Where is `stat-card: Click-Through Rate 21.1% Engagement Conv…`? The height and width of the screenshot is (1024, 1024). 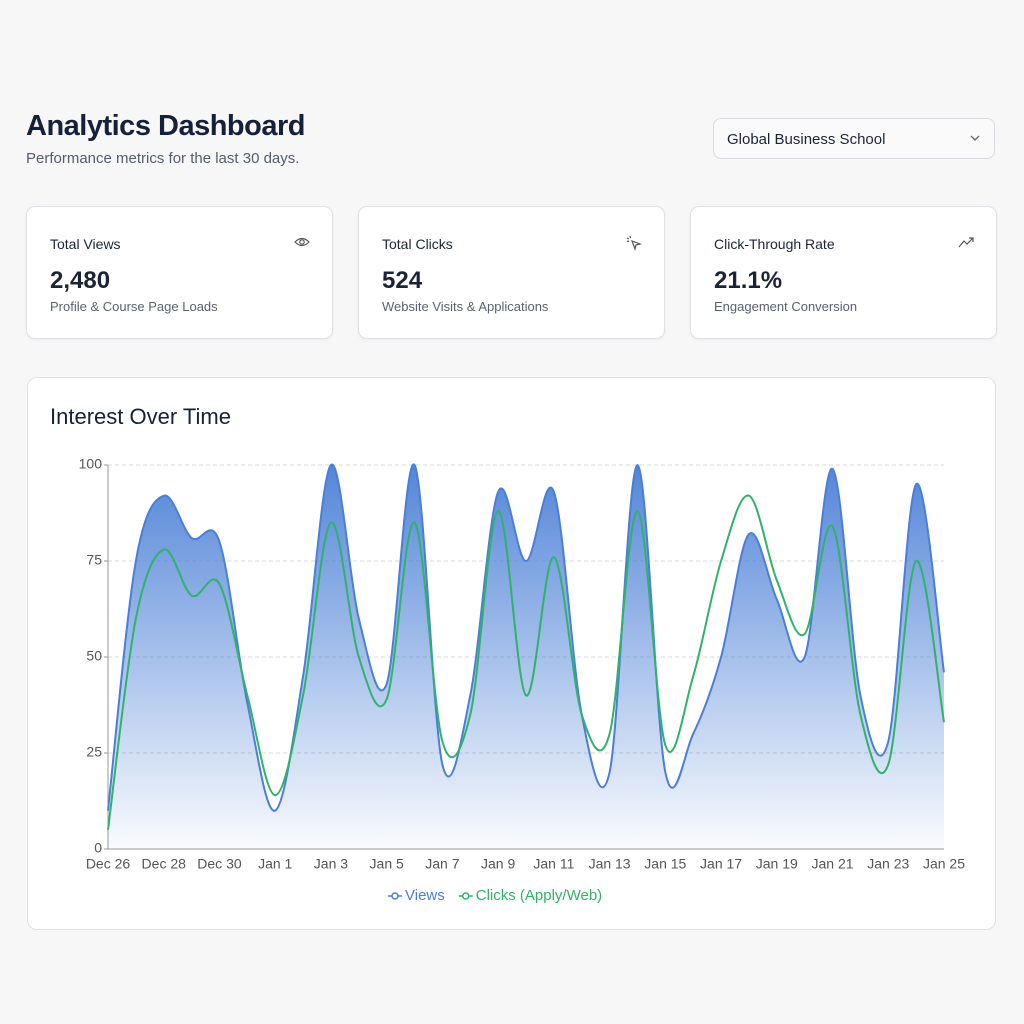
stat-card: Click-Through Rate 21.1% Engagement Conv… is located at coordinates (843, 272).